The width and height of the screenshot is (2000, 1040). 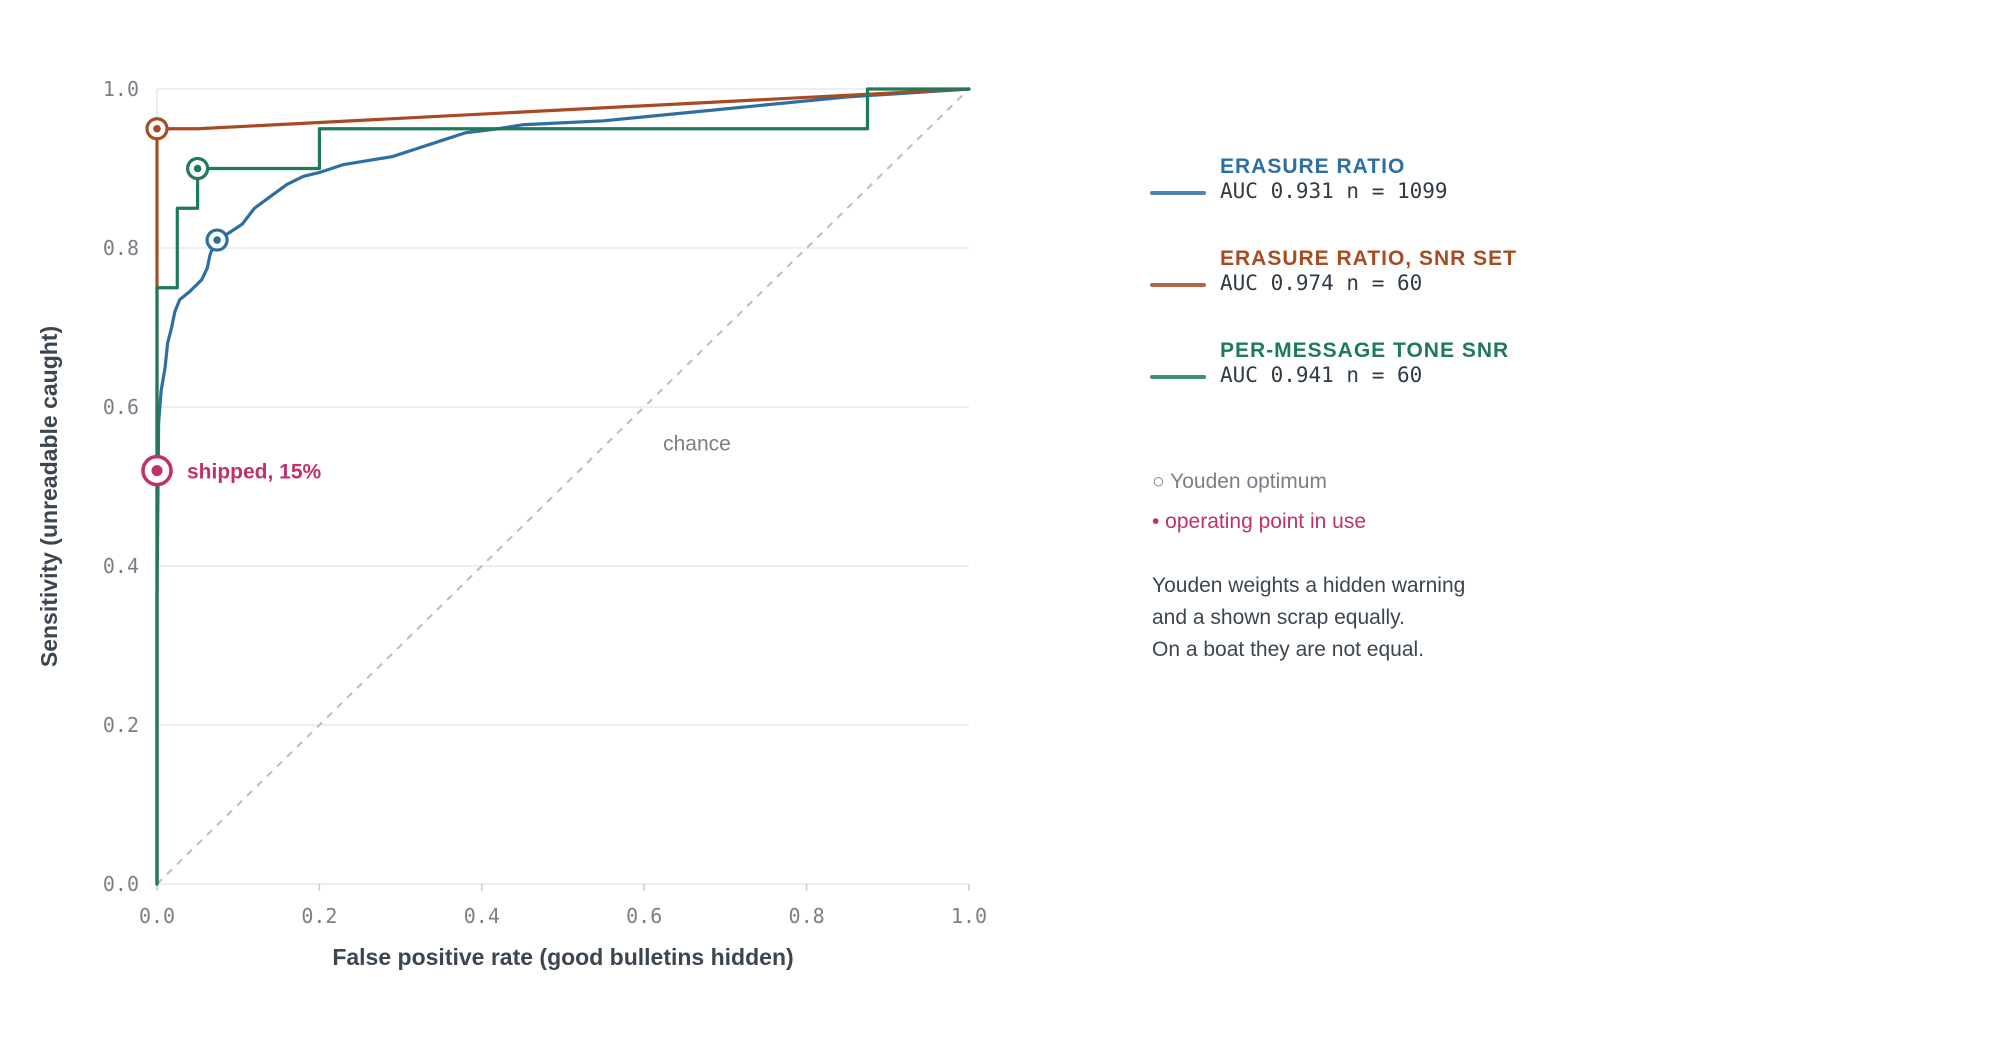 I want to click on operating-point-label: shipped, 15%, so click(x=254, y=472).